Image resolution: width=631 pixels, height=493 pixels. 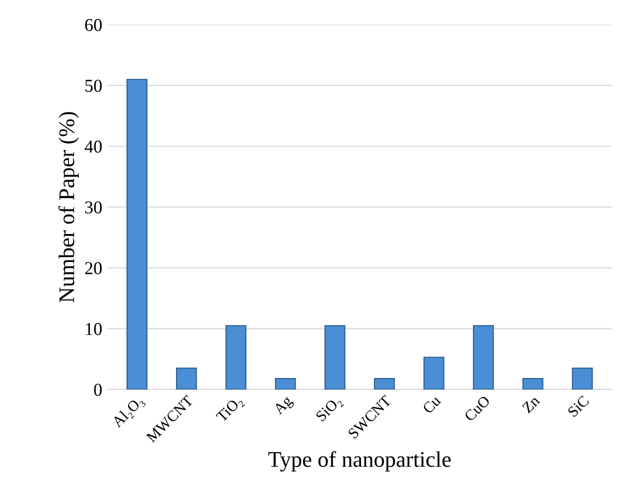 I want to click on x-tick-label: Ag, so click(x=284, y=406).